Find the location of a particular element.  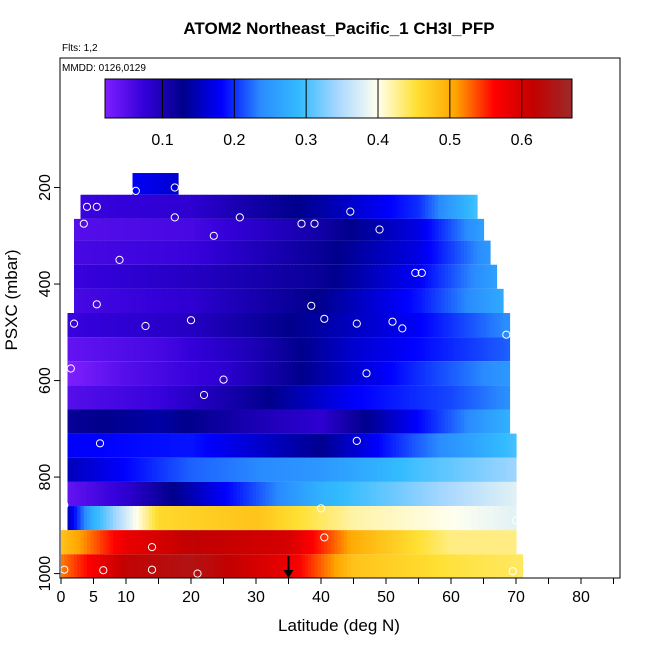

latitude-arrow is located at coordinates (288, 567).